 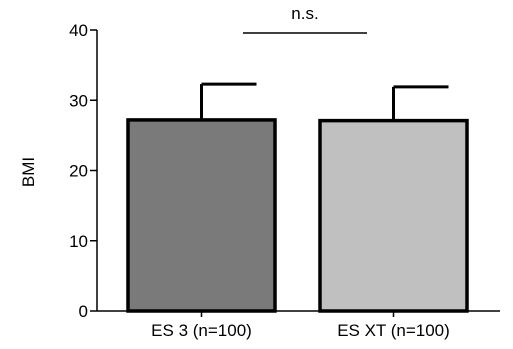 I want to click on y-axis-label: BMI, so click(x=28, y=172).